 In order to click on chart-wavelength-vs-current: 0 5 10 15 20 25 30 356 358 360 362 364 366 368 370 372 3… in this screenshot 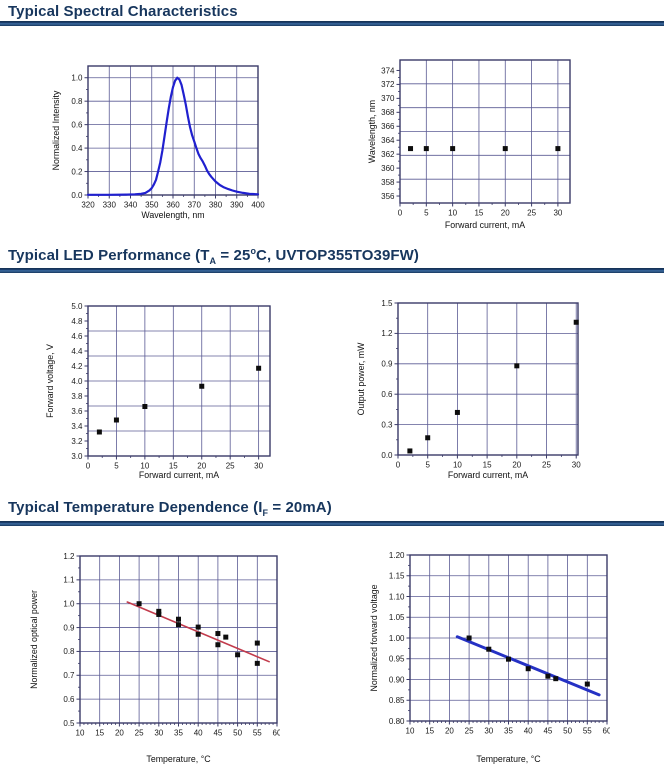, I will do `click(470, 142)`.